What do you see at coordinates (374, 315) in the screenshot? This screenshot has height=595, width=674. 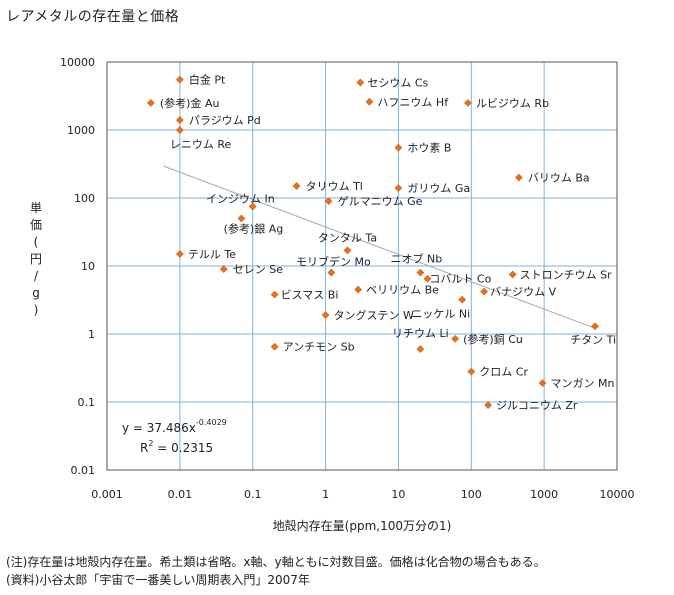 I see `data-point-label: タングステン W` at bounding box center [374, 315].